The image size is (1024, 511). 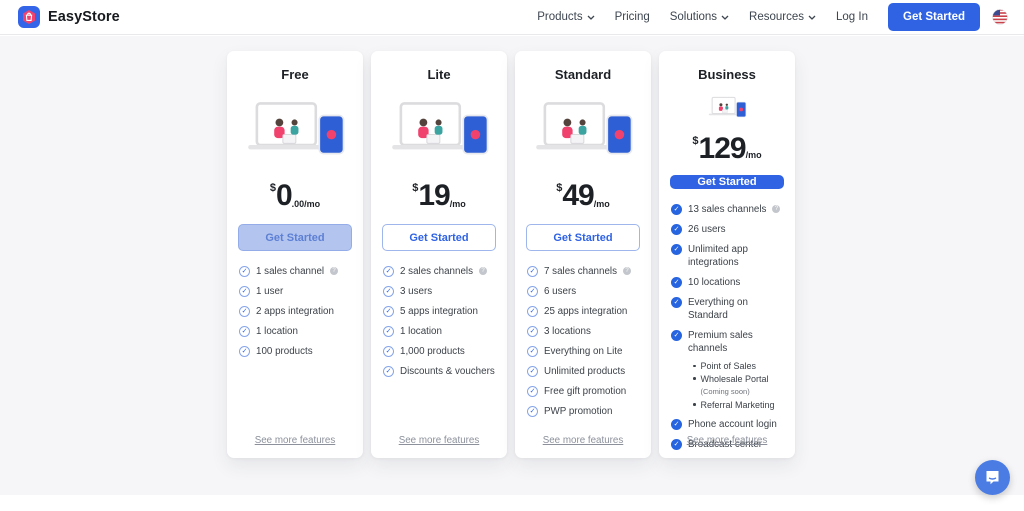 I want to click on feature-text: Broadcast center, so click(x=725, y=444).